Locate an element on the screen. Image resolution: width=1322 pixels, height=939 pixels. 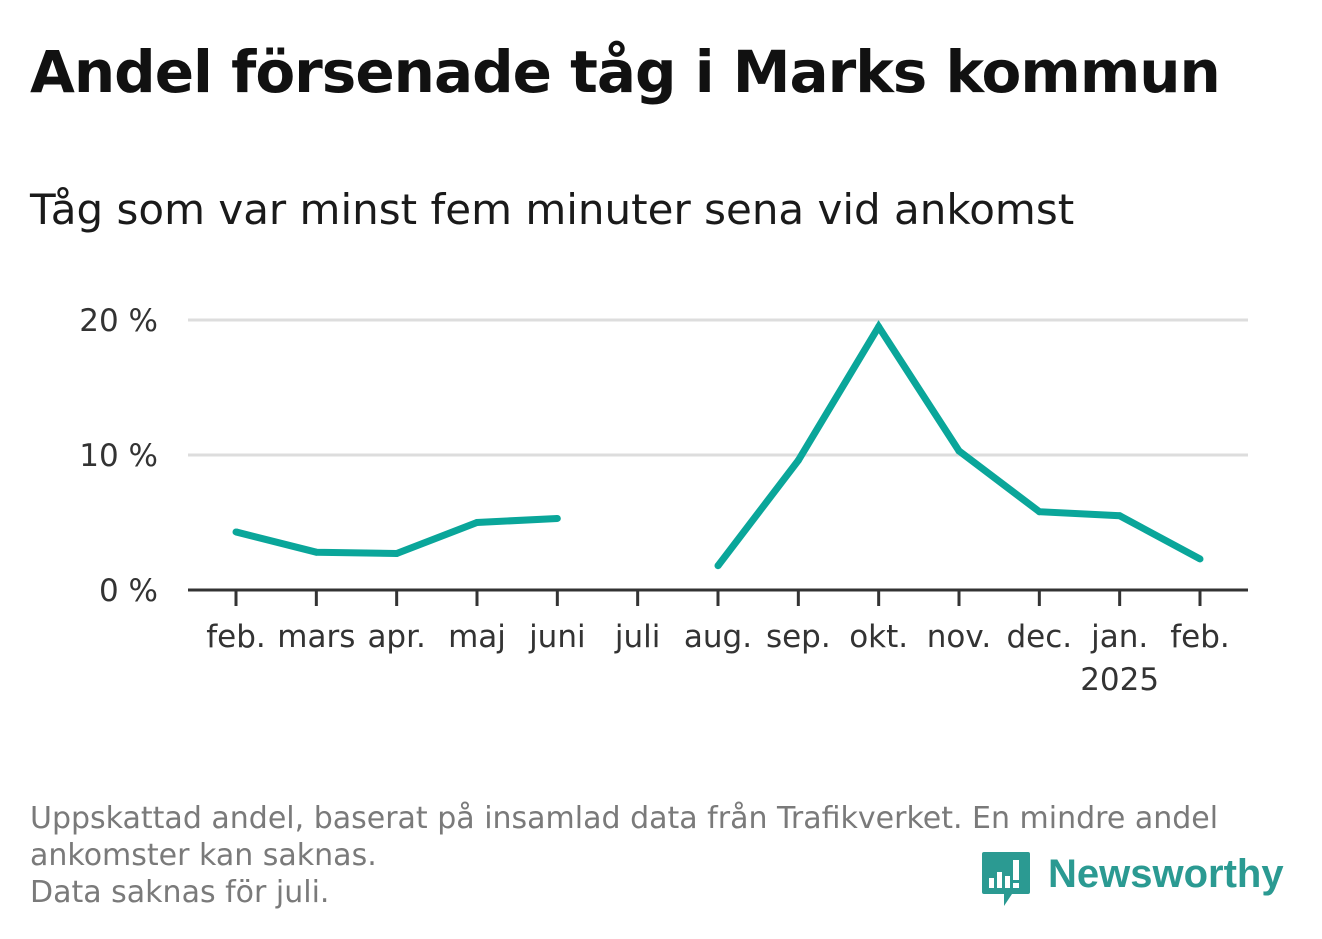
x-tick-label: okt. is located at coordinates (878, 637).